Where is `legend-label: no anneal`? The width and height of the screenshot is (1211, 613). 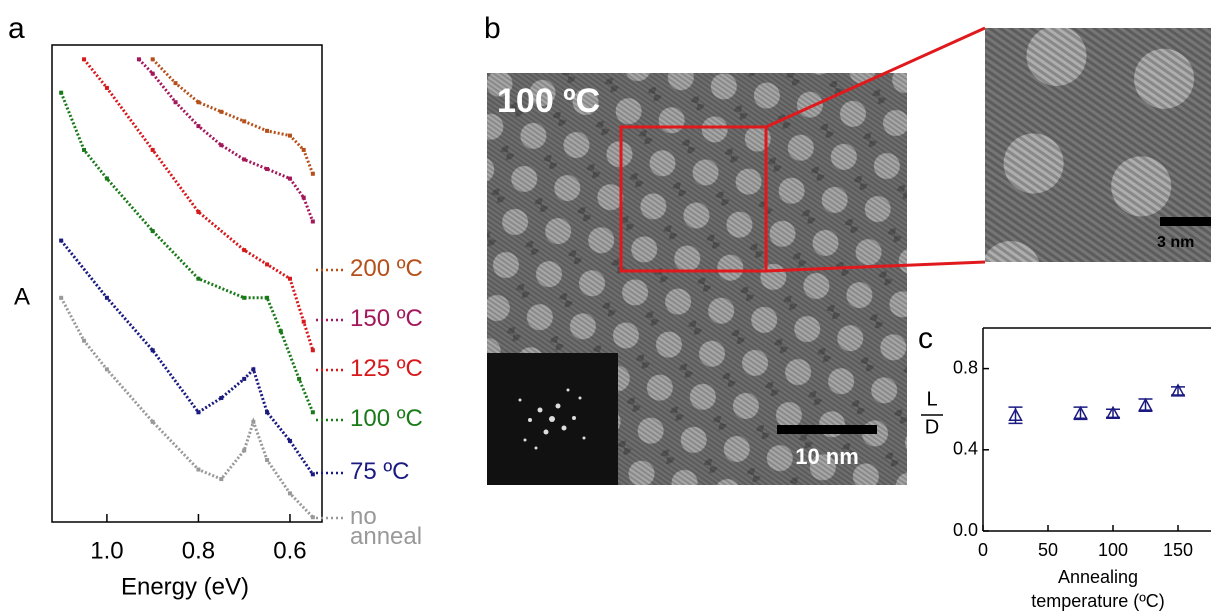
legend-label: no anneal is located at coordinates (386, 526).